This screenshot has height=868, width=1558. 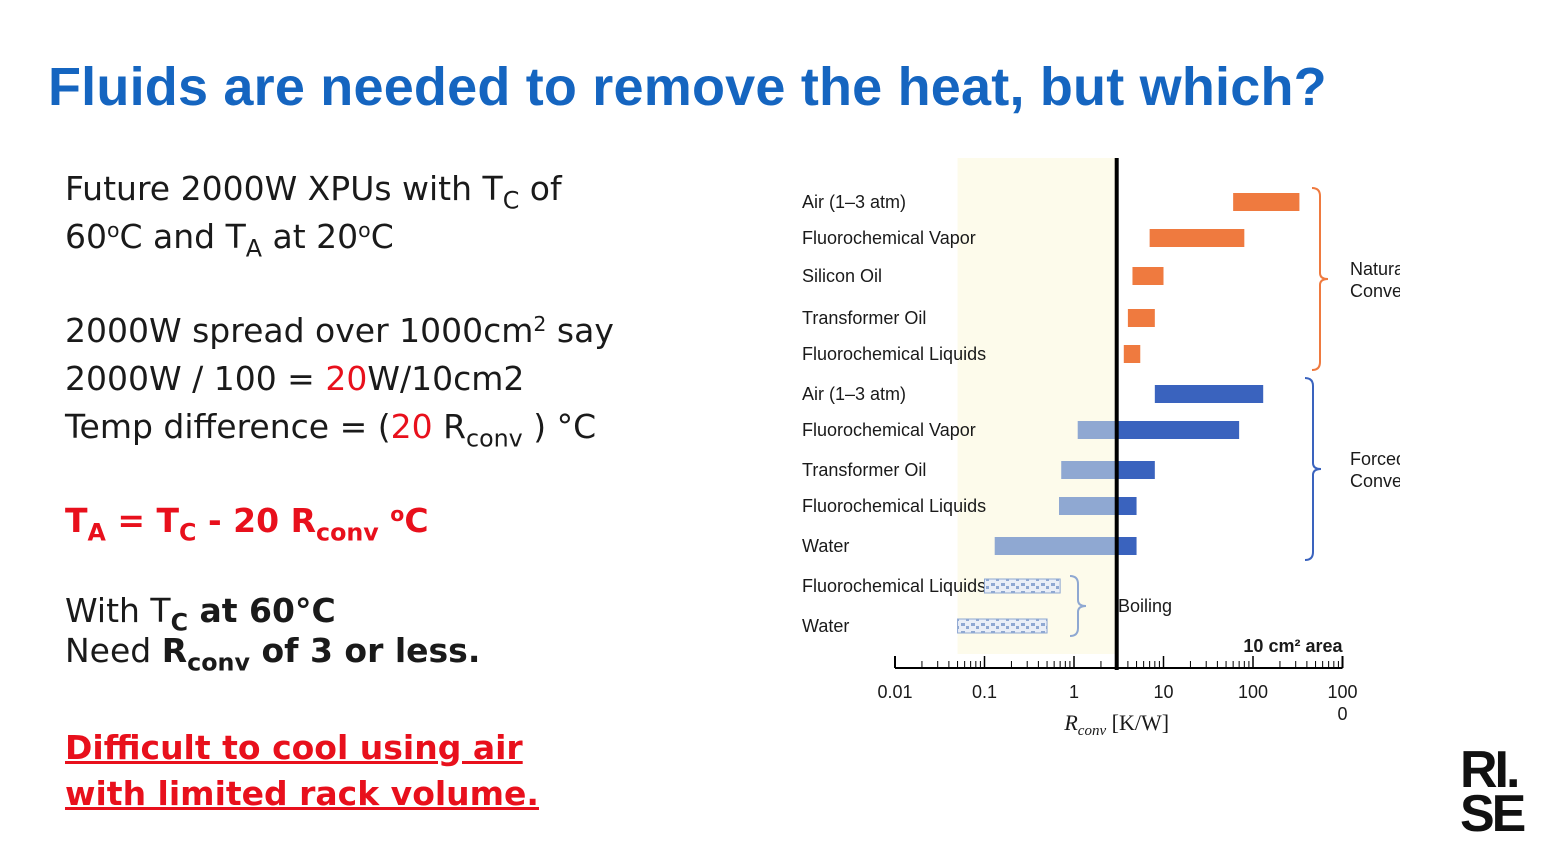 I want to click on text-fragment: C and T, so click(x=182, y=236).